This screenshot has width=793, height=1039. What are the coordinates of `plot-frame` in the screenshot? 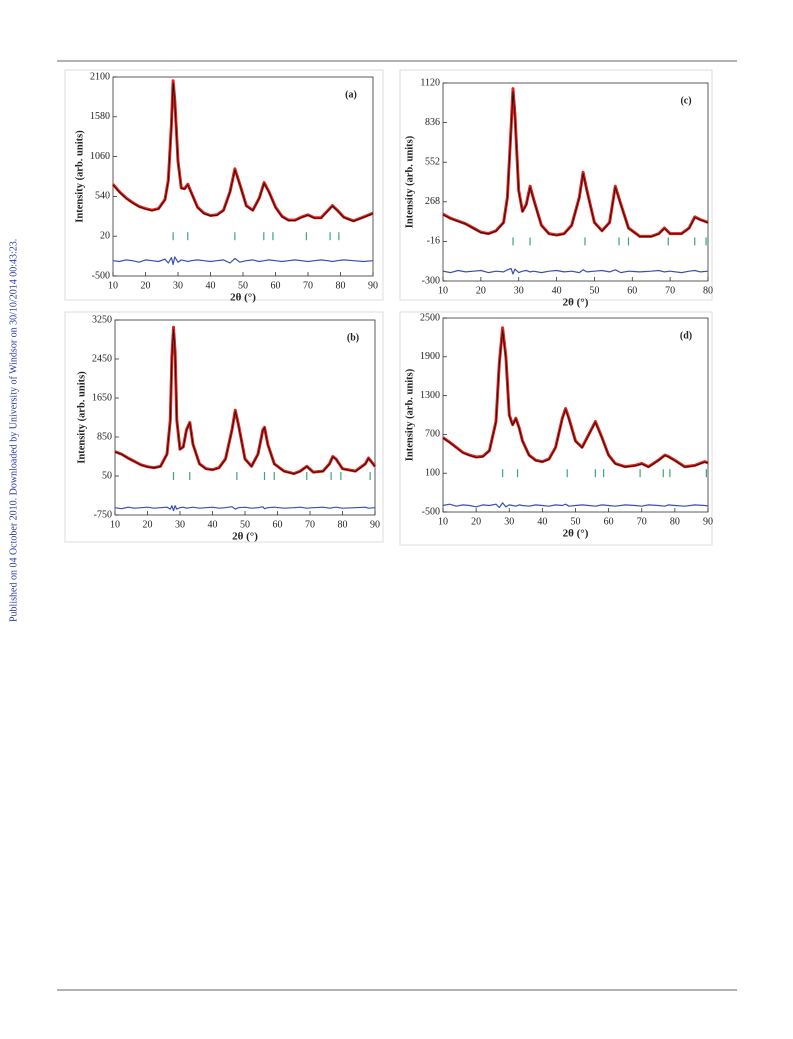 It's located at (575, 182).